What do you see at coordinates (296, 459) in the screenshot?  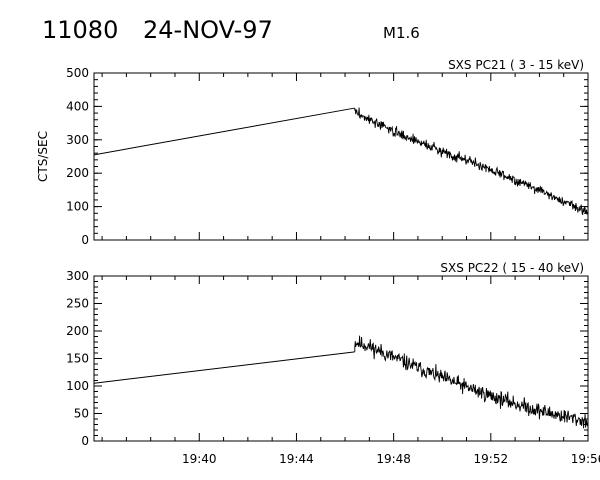 I see `panel2-xtick-label: 19:44` at bounding box center [296, 459].